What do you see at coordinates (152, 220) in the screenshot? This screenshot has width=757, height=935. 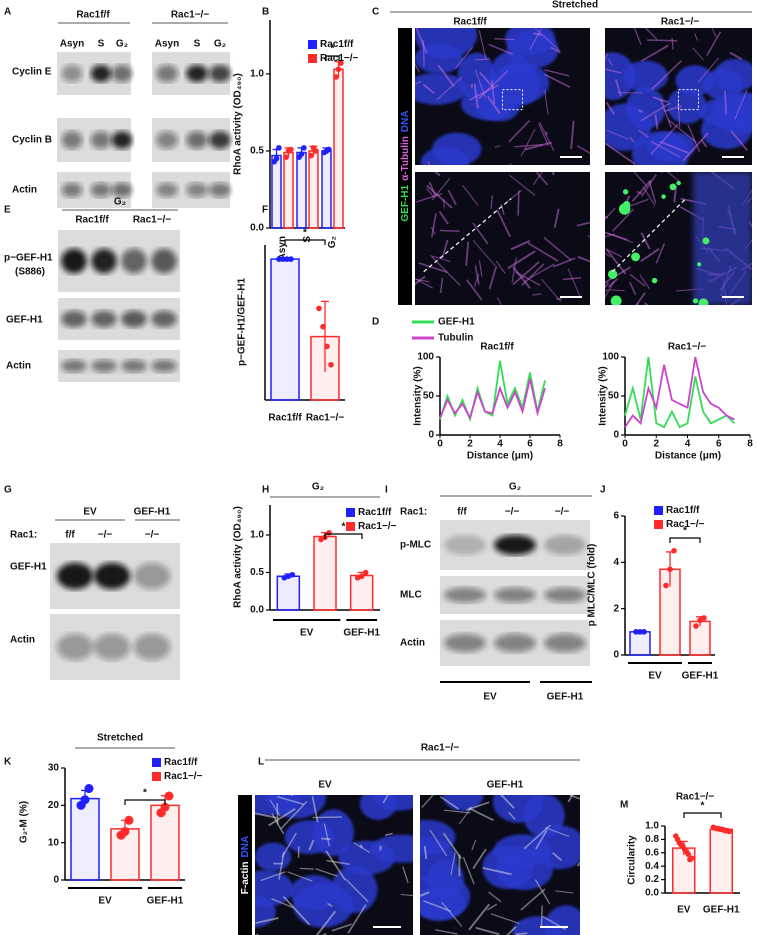 I see `genotype-label: Rac1−/−` at bounding box center [152, 220].